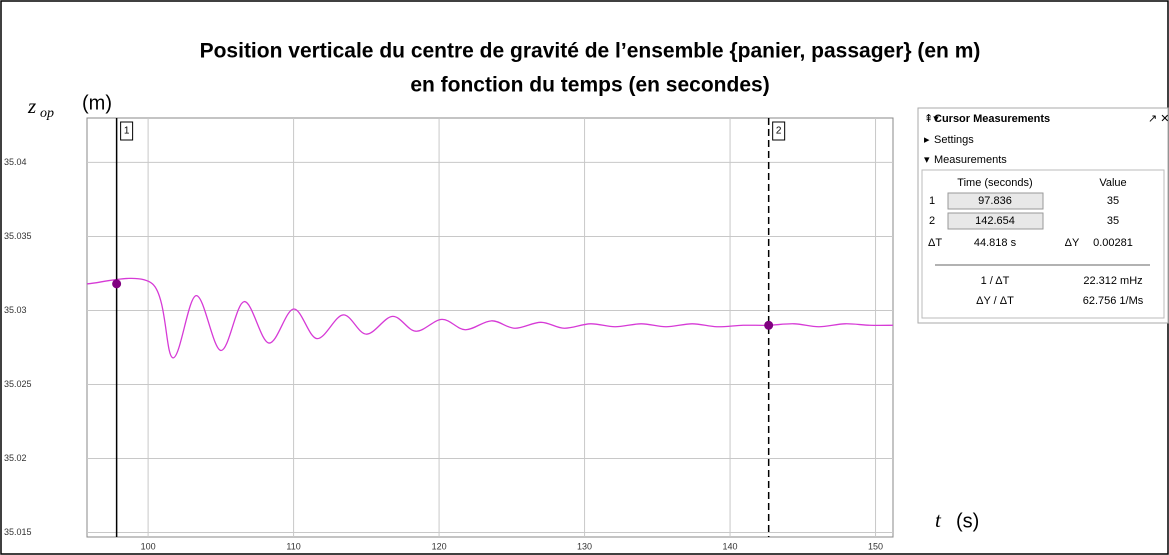  I want to click on derived-name: 1 / ΔT, so click(995, 281).